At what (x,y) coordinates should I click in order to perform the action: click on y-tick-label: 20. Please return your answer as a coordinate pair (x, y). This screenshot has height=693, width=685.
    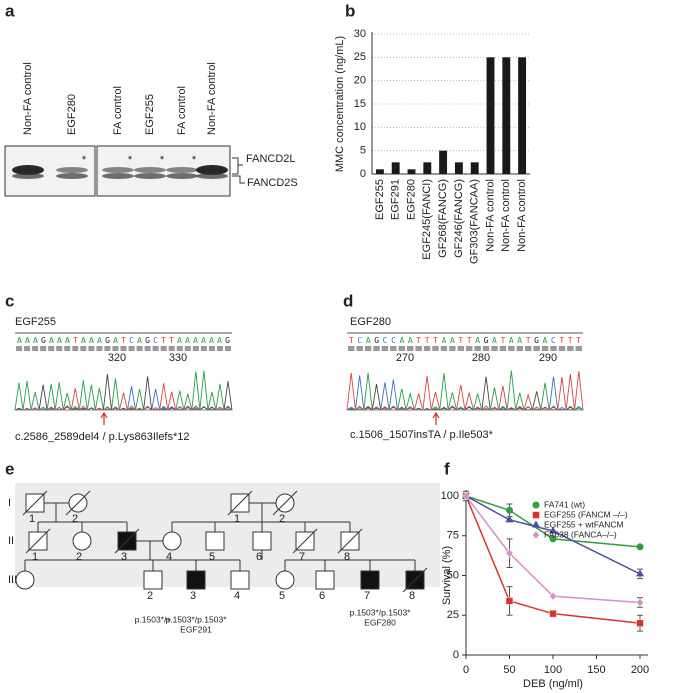
    Looking at the image, I should click on (360, 81).